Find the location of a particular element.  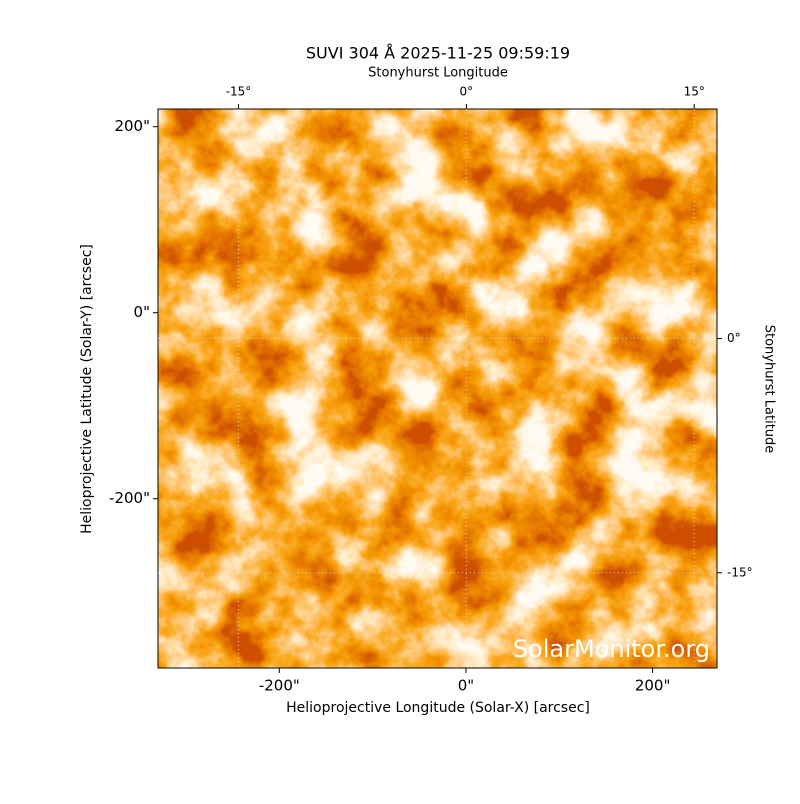

y-tick-label: 0" is located at coordinates (142, 312).